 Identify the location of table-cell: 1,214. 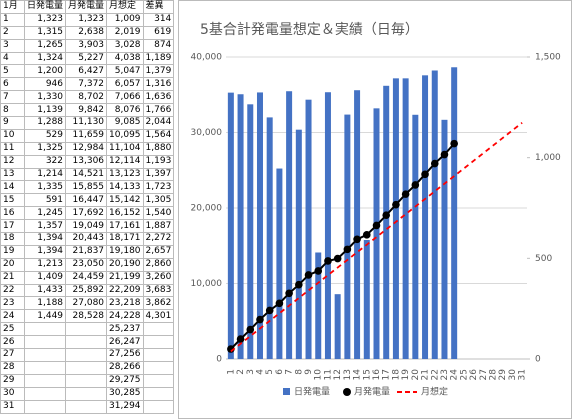
(45, 174).